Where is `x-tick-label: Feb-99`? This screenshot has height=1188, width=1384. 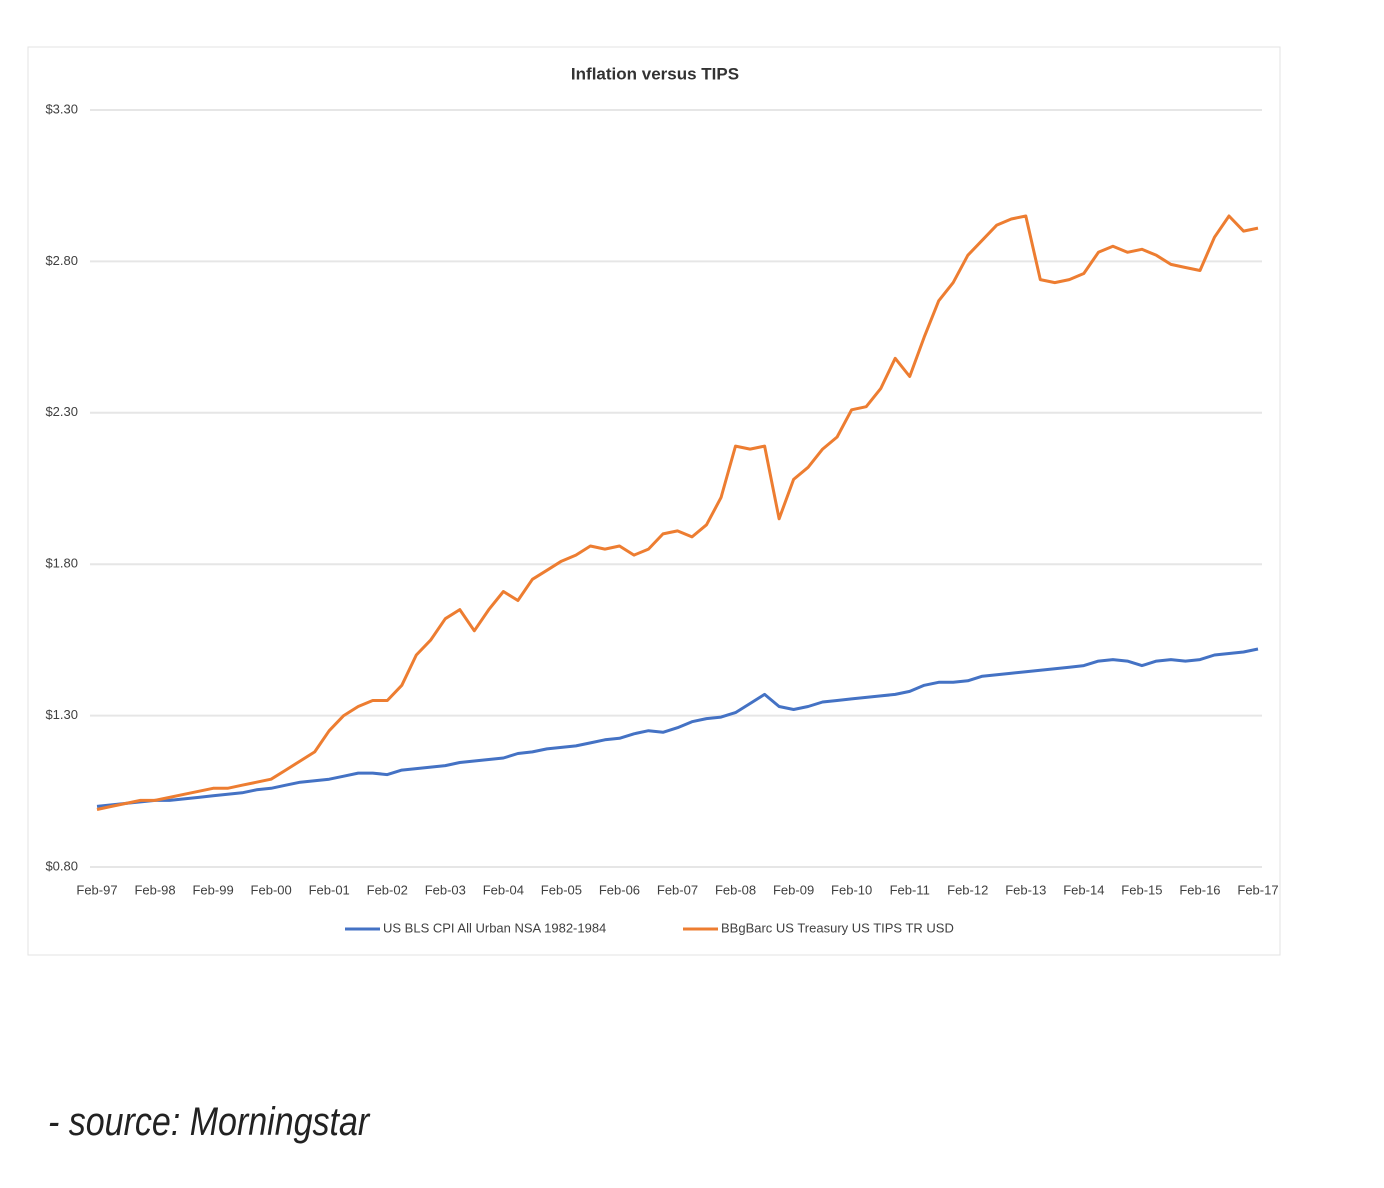
x-tick-label: Feb-99 is located at coordinates (212, 889).